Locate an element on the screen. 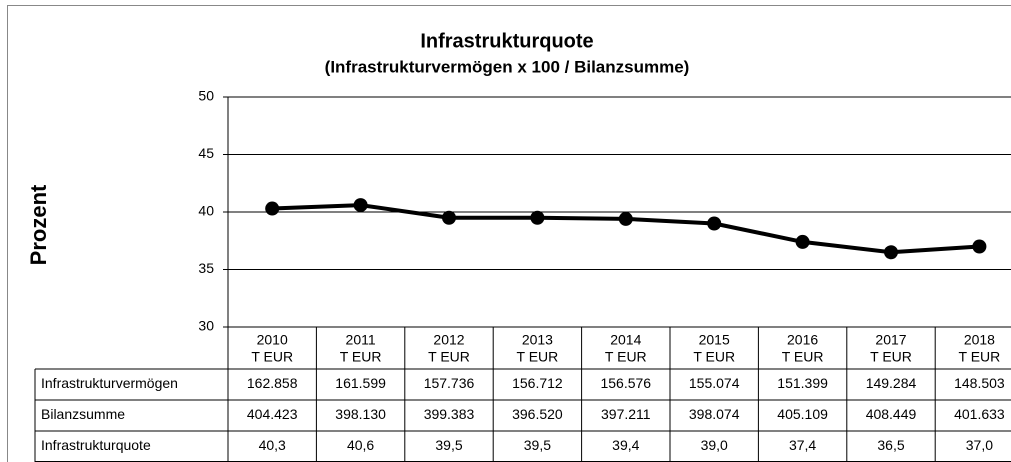 The height and width of the screenshot is (462, 1011). table-cell: 37,4 is located at coordinates (802, 445).